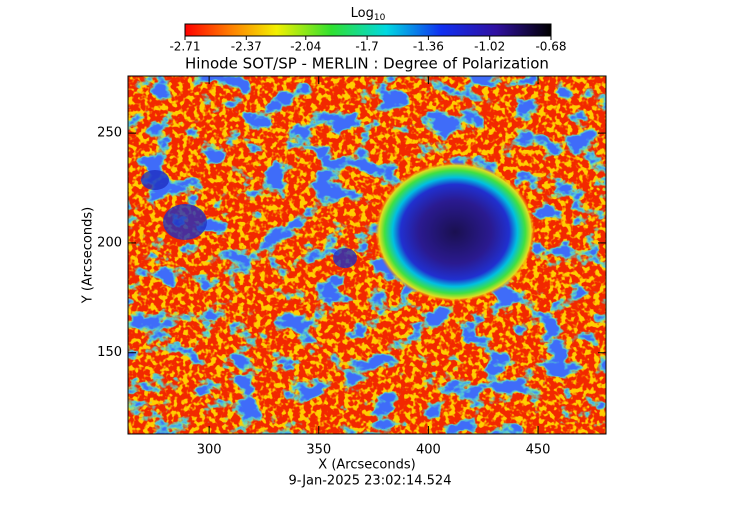  Describe the element at coordinates (428, 47) in the screenshot. I see `colorbar-tick-label: -1.36` at that location.